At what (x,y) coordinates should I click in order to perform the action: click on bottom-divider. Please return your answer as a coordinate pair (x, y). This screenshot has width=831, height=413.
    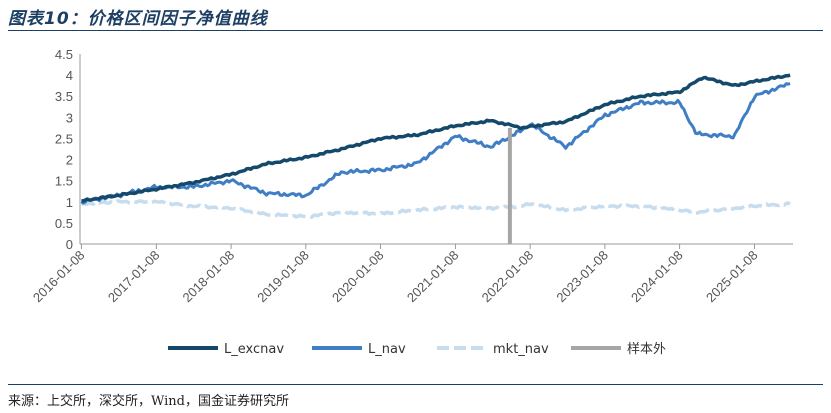
    Looking at the image, I should click on (415, 384).